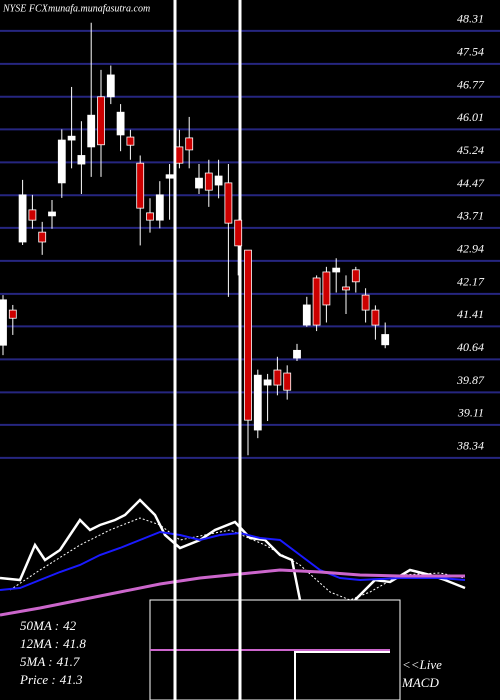  Describe the element at coordinates (39, 643) in the screenshot. I see `indicator-name: 12MA :` at that location.